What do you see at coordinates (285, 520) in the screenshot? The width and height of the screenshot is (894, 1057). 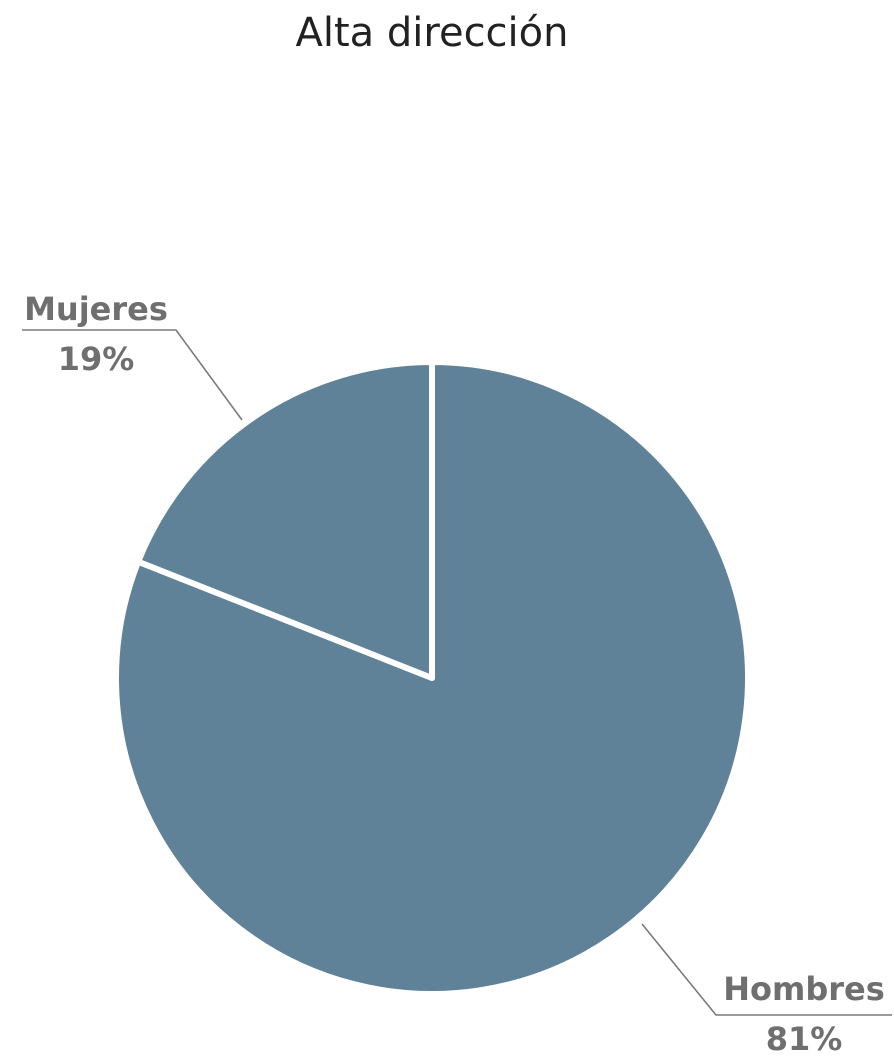 I see `pie-slice-mujeres` at bounding box center [285, 520].